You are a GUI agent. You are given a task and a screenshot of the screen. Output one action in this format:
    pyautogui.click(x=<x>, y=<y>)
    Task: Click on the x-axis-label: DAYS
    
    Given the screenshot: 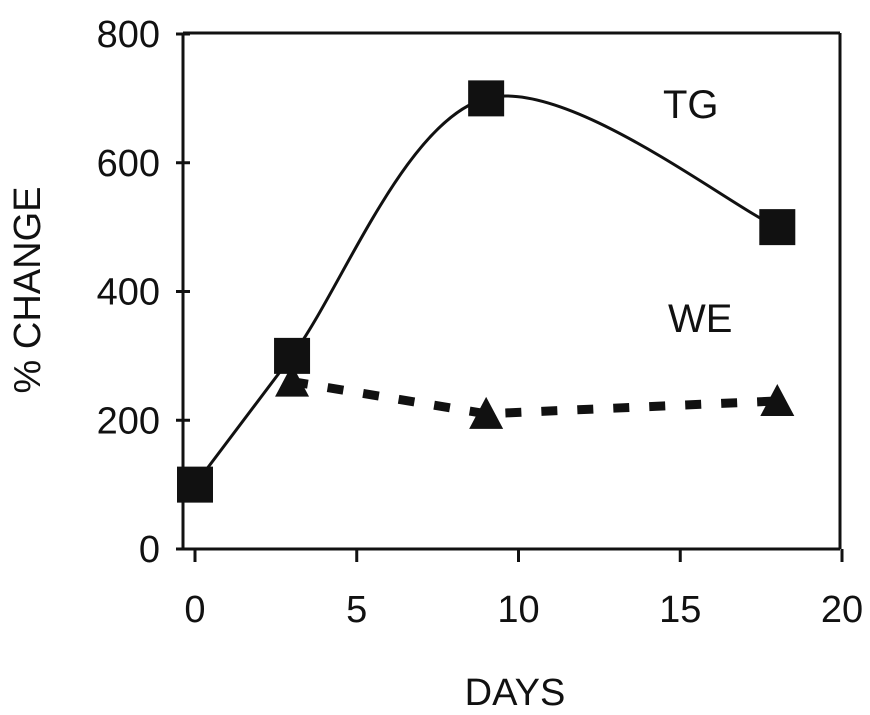 What is the action you would take?
    pyautogui.click(x=515, y=693)
    